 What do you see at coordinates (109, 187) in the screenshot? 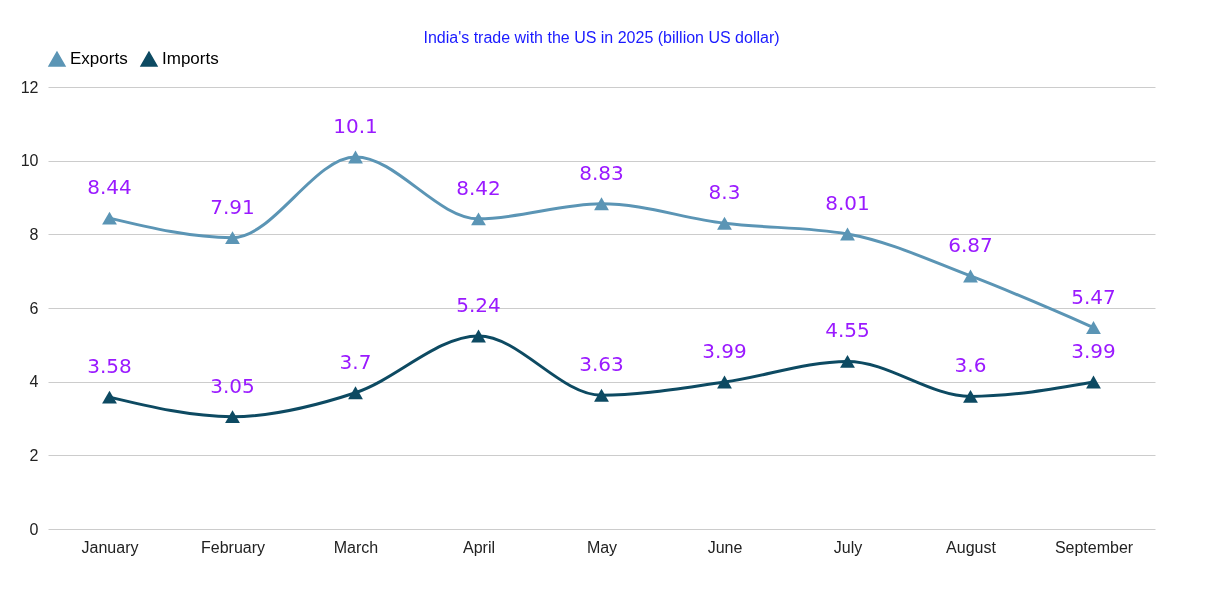
I see `data-label: 8.44` at bounding box center [109, 187].